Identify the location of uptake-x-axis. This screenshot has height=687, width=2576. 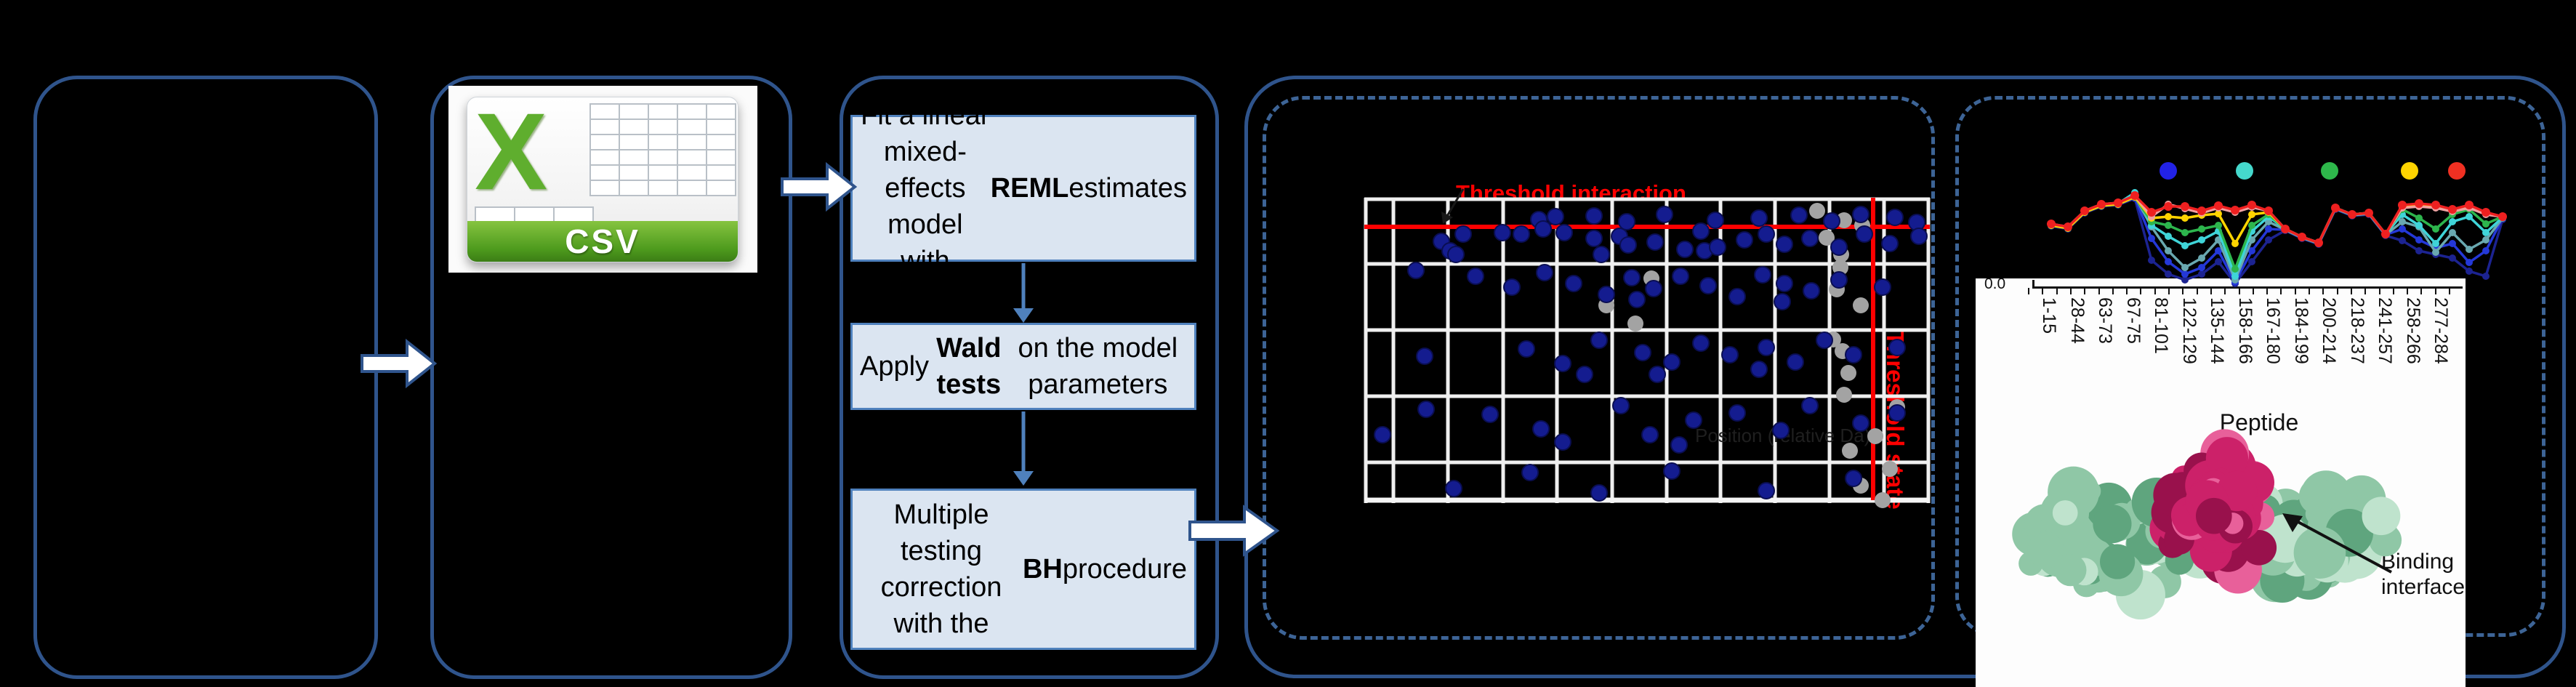
(2247, 287).